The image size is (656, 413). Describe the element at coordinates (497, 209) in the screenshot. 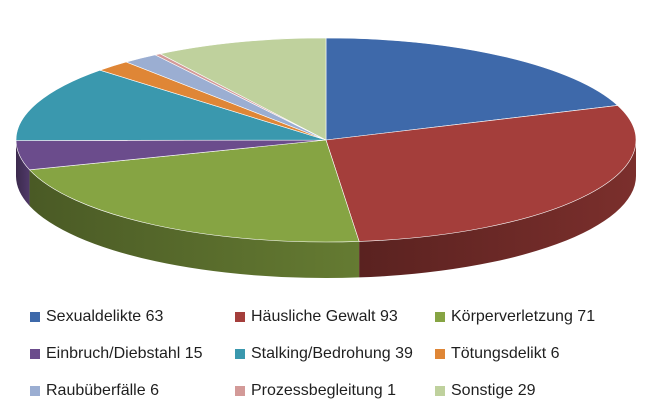

I see `pie-side-h-usliche-gewalt` at that location.